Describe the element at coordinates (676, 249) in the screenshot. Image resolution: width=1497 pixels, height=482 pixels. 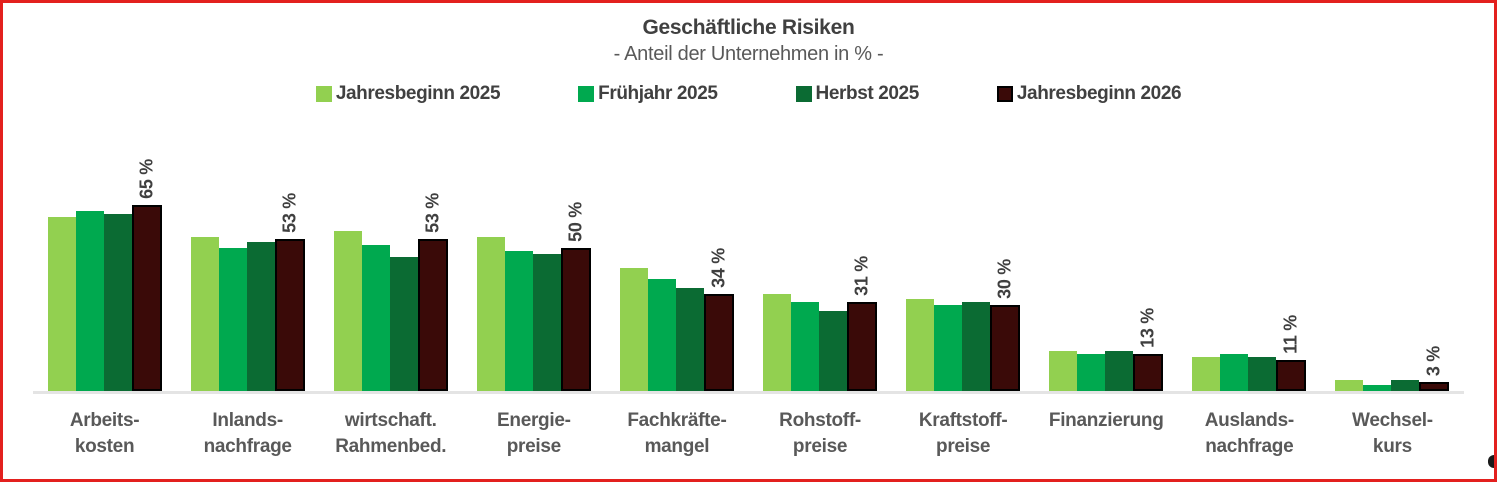
I see `bar-group: 34 %` at that location.